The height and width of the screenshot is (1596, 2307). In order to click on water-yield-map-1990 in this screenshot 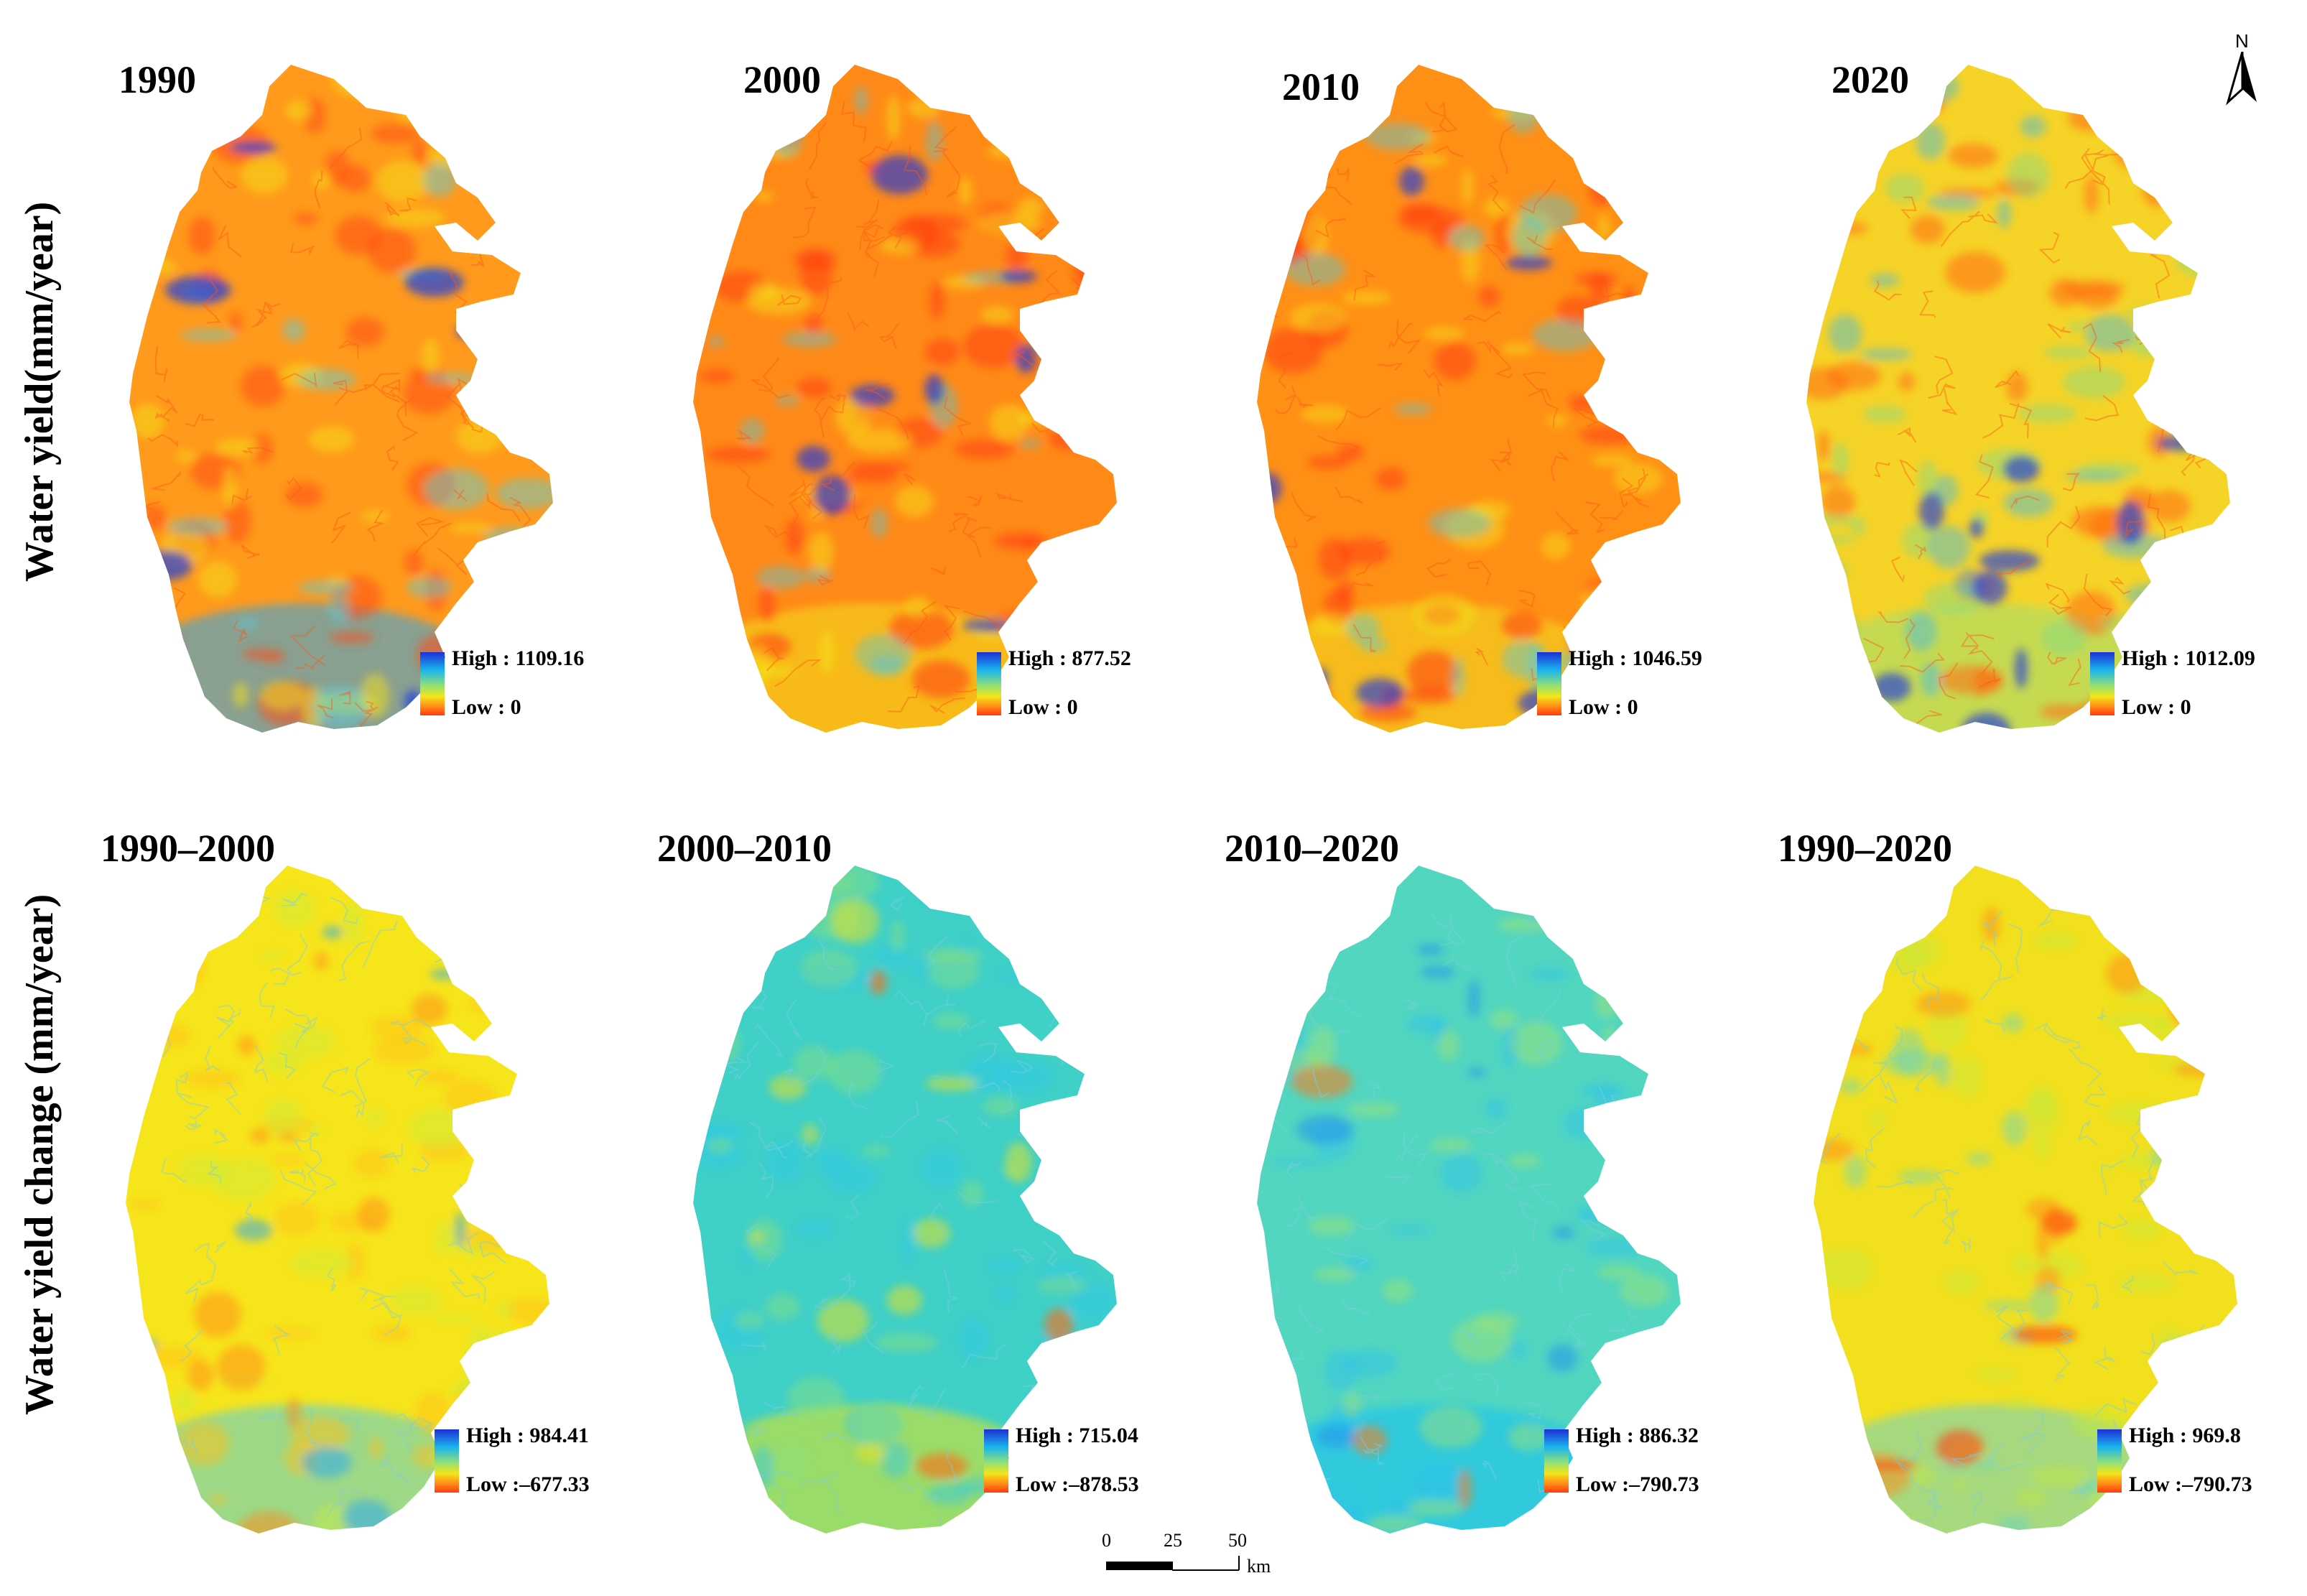, I will do `click(341, 399)`.